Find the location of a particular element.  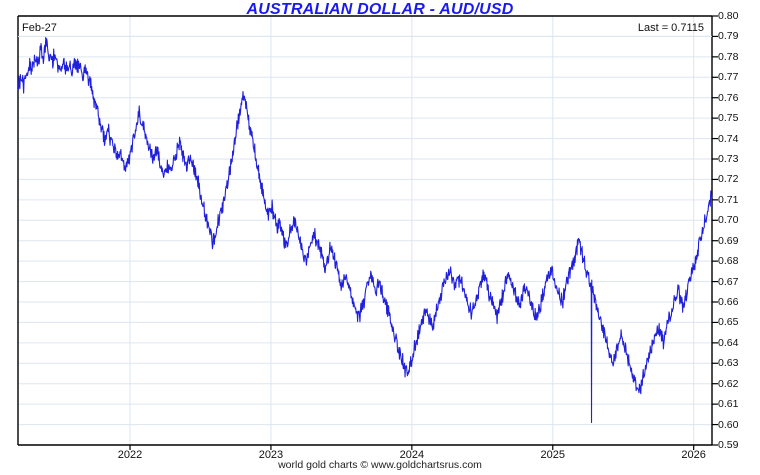

y-tick-label: 0.59 is located at coordinates (728, 445).